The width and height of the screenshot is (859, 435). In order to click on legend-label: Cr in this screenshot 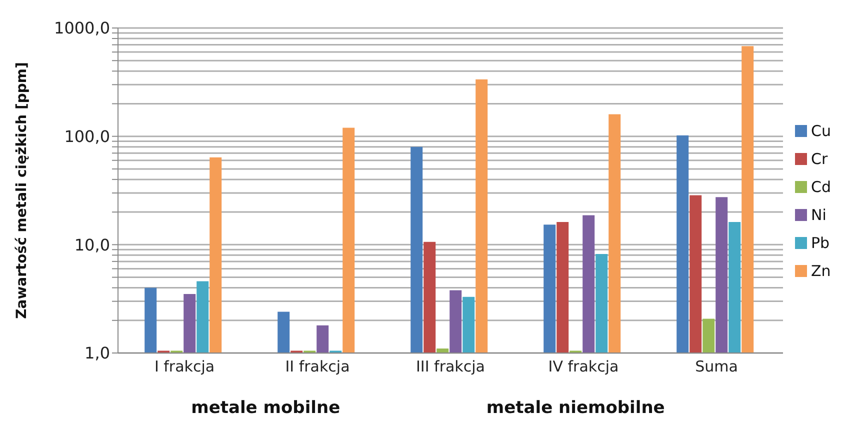, I will do `click(819, 159)`.